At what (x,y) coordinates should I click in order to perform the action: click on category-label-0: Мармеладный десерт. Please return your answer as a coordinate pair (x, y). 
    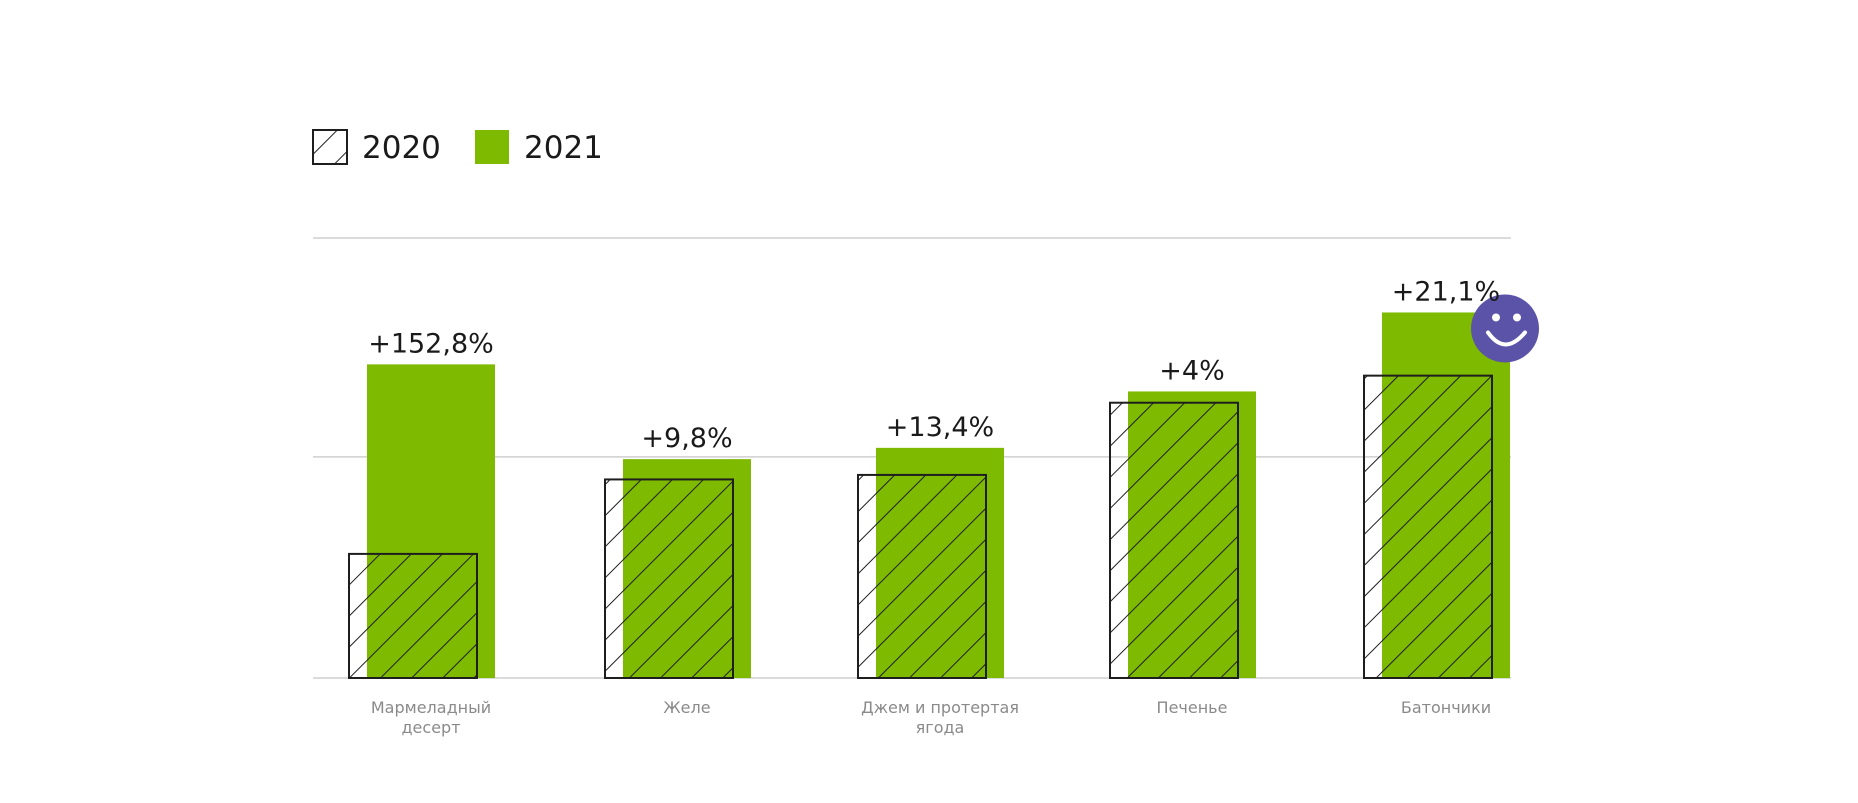
    Looking at the image, I should click on (431, 717).